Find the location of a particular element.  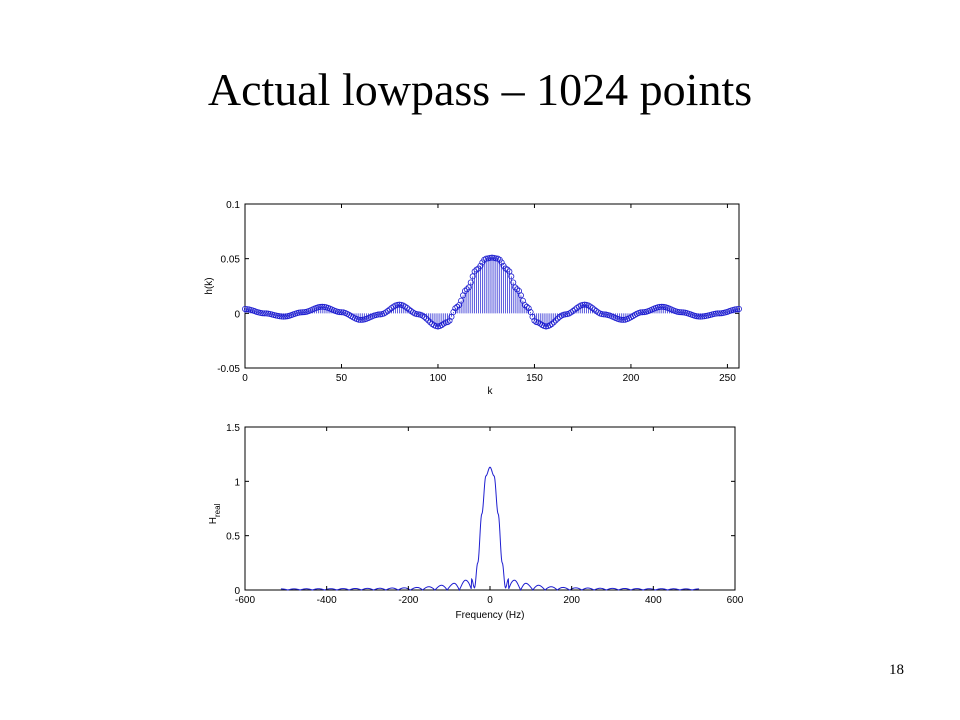

bottom-xlabel: Frequency (Hz) is located at coordinates (490, 615).